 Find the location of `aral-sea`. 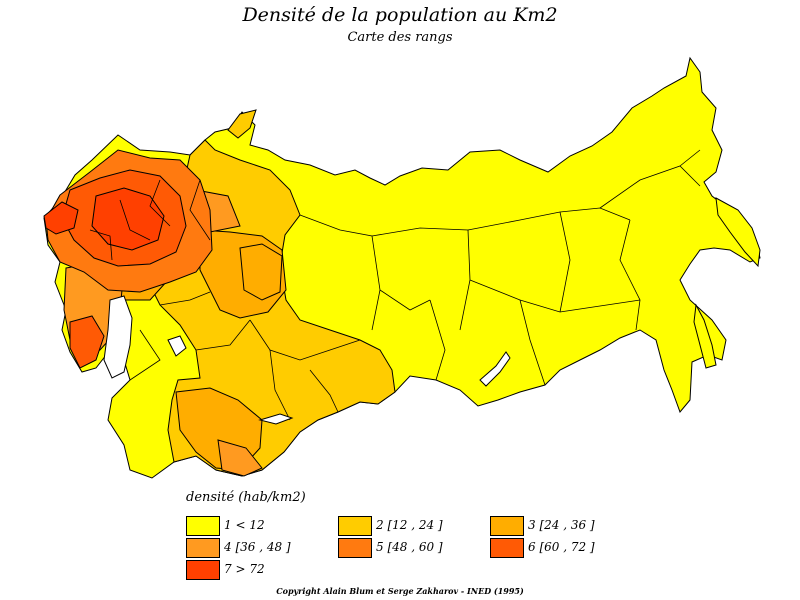

aral-sea is located at coordinates (177, 346).